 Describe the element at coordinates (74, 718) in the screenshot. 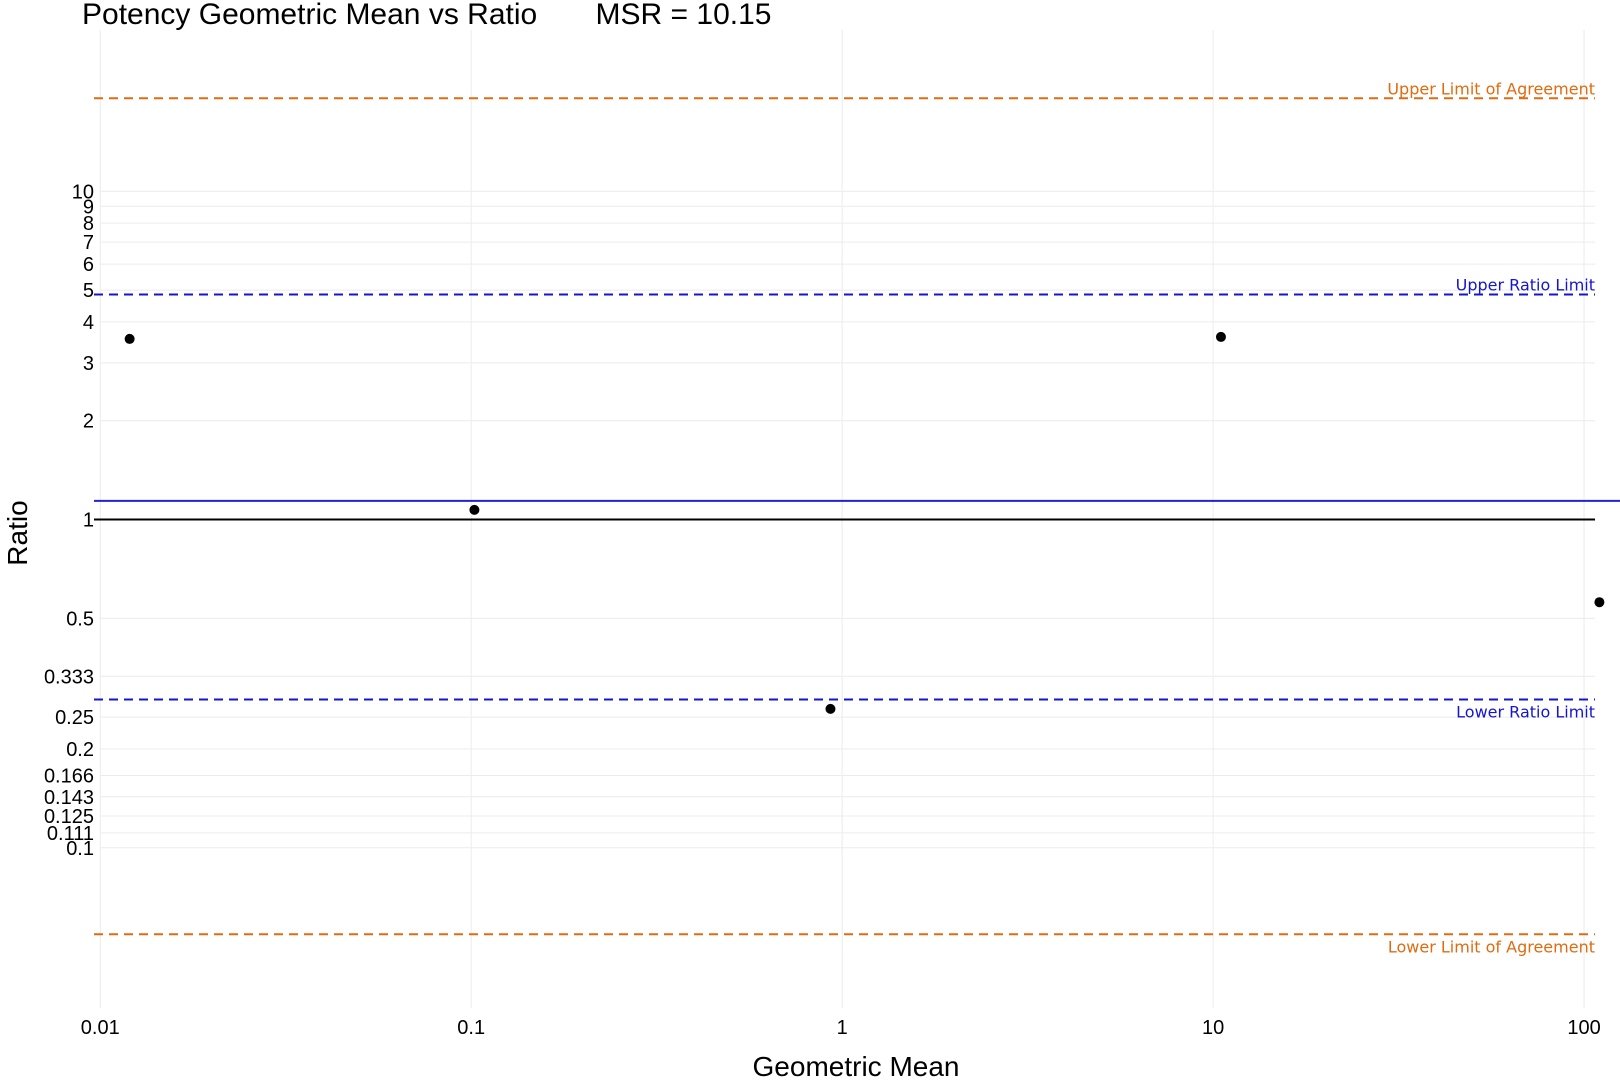

I see `y-tick-label: 0.25` at that location.